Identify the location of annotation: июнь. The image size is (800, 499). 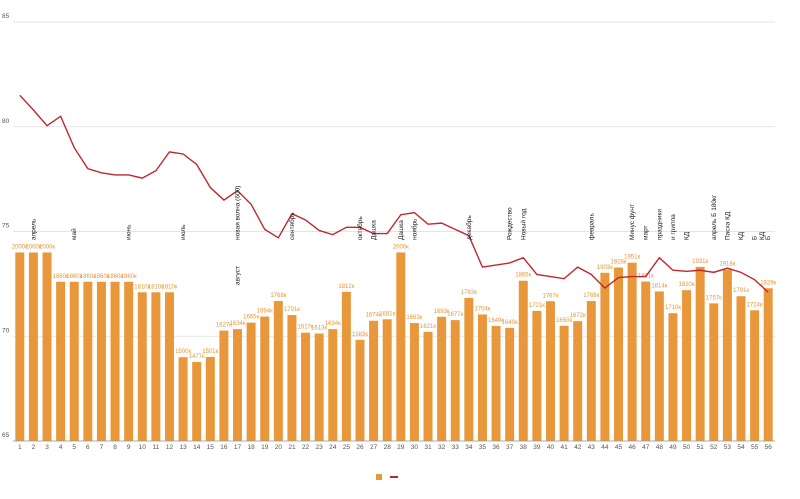
(129, 232).